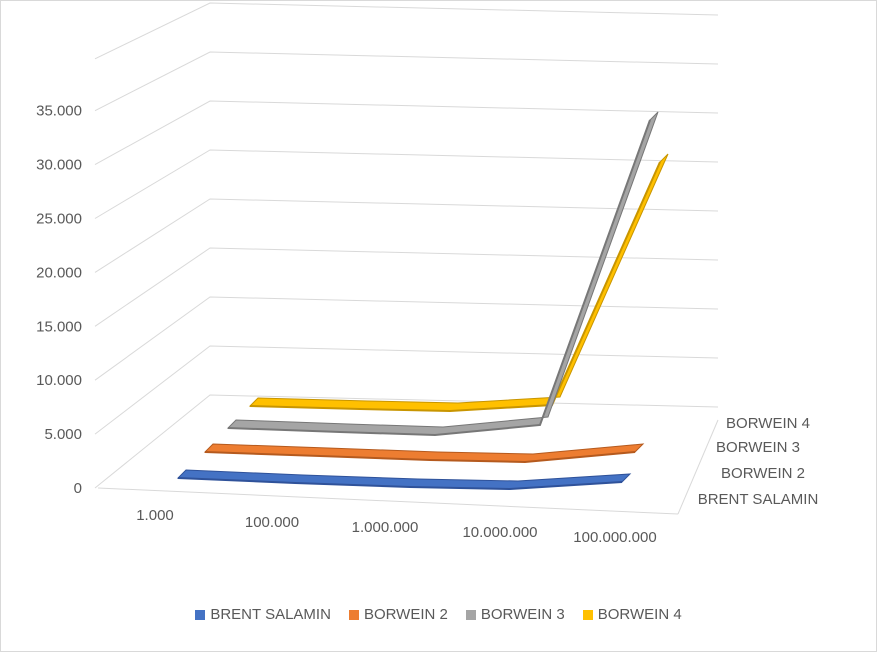 This screenshot has height=652, width=877. I want to click on legend-item: BORWEIN 4, so click(632, 614).